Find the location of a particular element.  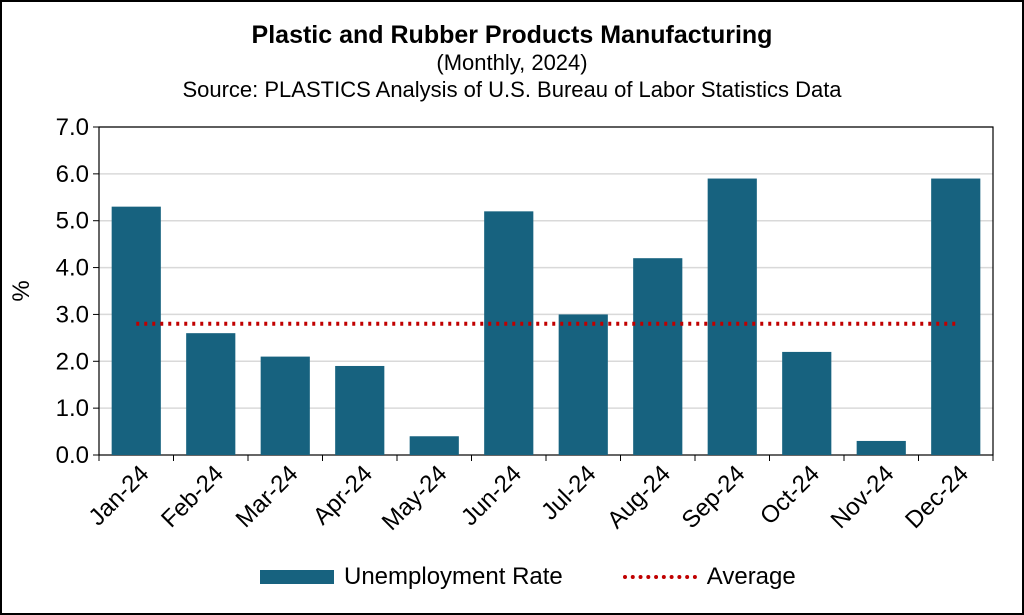

y-tick-label: 7.0 is located at coordinates (72, 127).